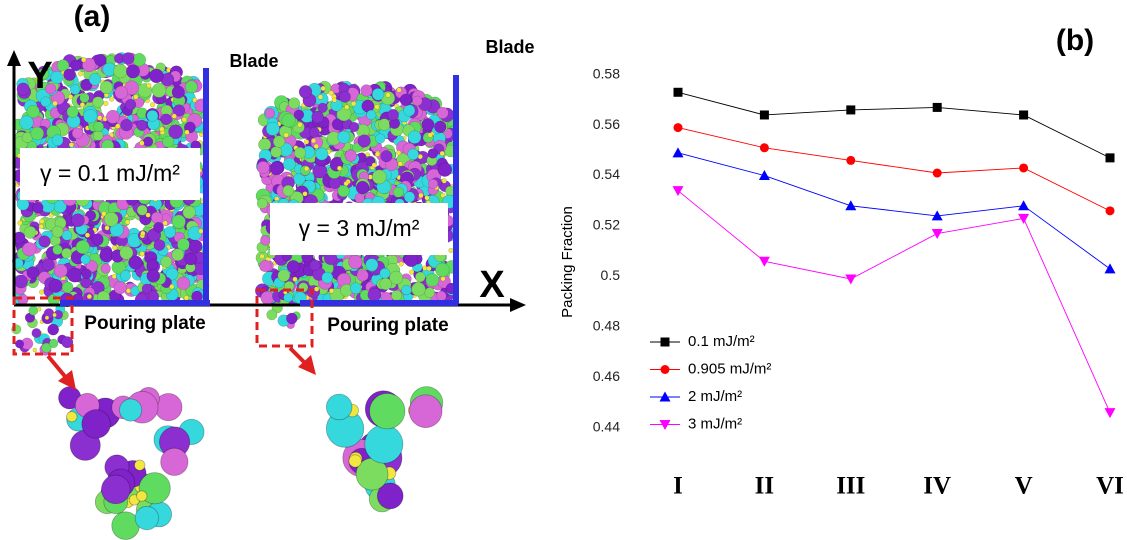 Image resolution: width=1127 pixels, height=540 pixels. What do you see at coordinates (206, 186) in the screenshot?
I see `blade` at bounding box center [206, 186].